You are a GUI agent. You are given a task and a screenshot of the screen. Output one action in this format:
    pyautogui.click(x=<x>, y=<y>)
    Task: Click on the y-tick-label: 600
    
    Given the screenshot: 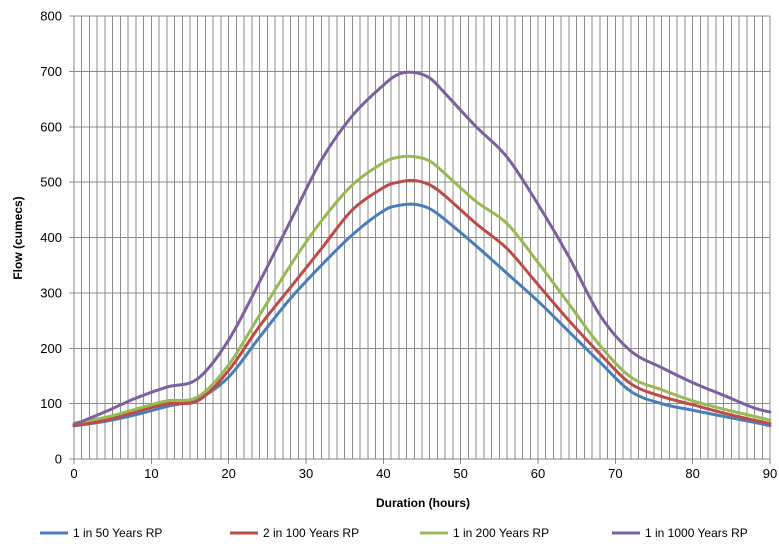 What is the action you would take?
    pyautogui.click(x=51, y=126)
    